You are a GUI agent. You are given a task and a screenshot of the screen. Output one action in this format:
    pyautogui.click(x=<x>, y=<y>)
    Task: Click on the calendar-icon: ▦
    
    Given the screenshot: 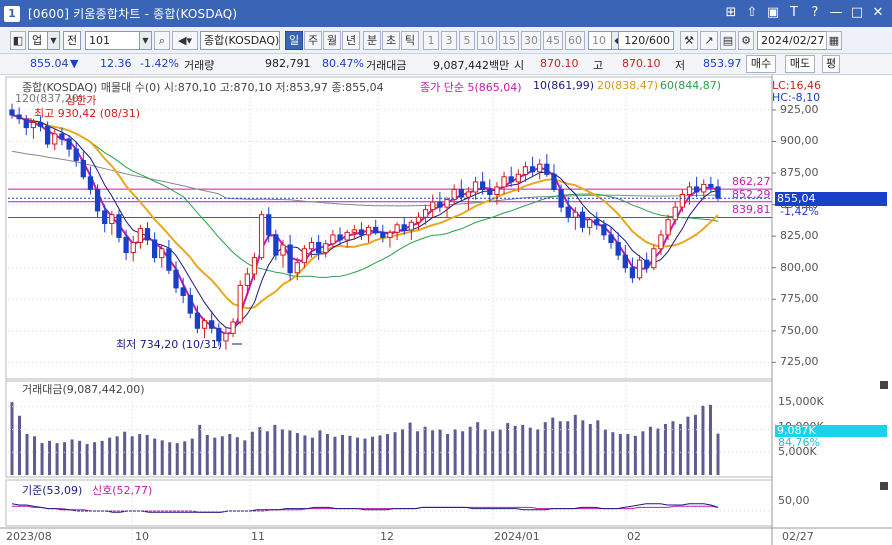 What is the action you would take?
    pyautogui.click(x=834, y=40)
    